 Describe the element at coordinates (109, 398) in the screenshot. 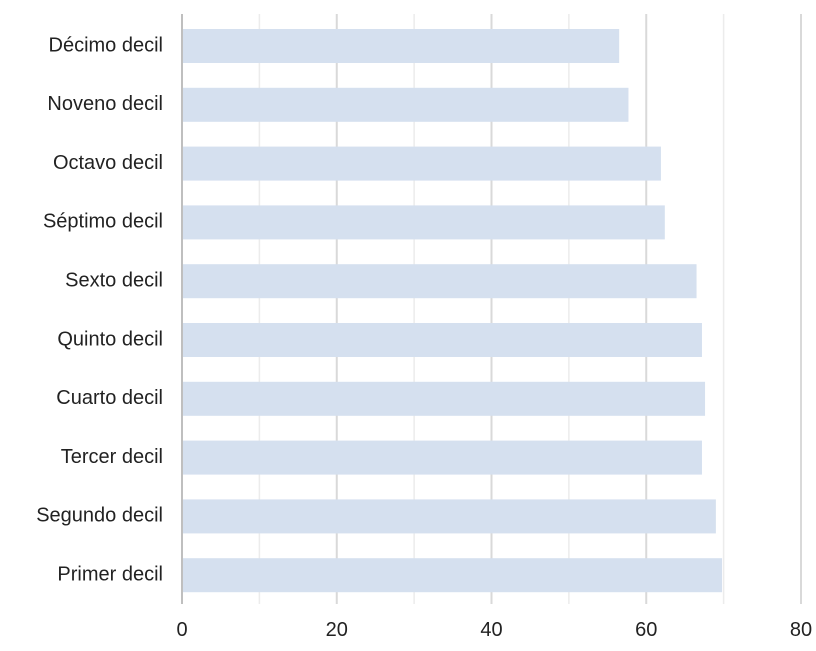

I see `category-label: Cuarto decil` at that location.